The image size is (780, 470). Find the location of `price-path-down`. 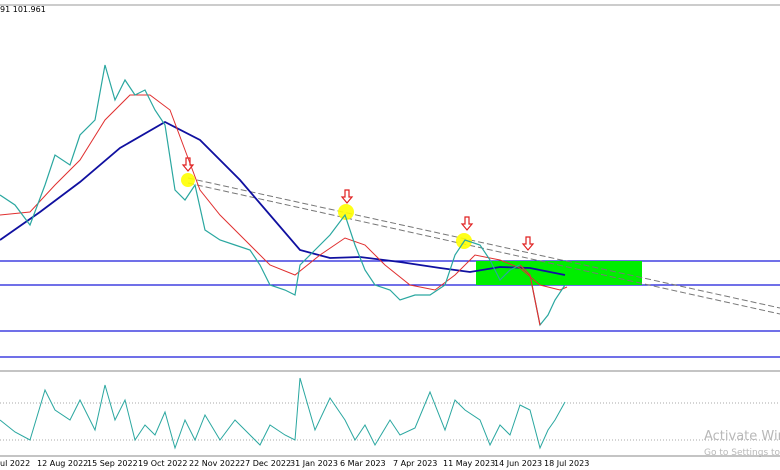

price-path-down is located at coordinates (530, 295).